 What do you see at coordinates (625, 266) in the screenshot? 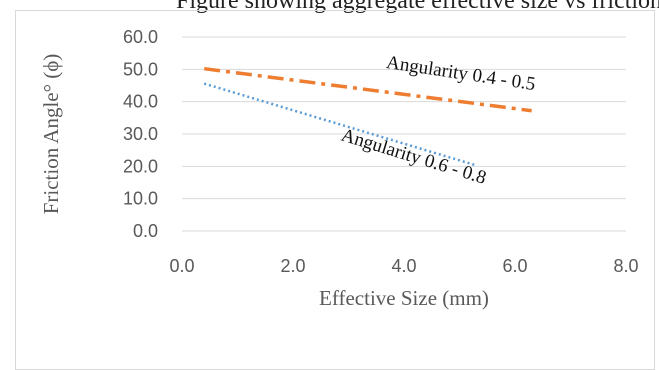
I see `x-tick-label: 8.0` at bounding box center [625, 266].